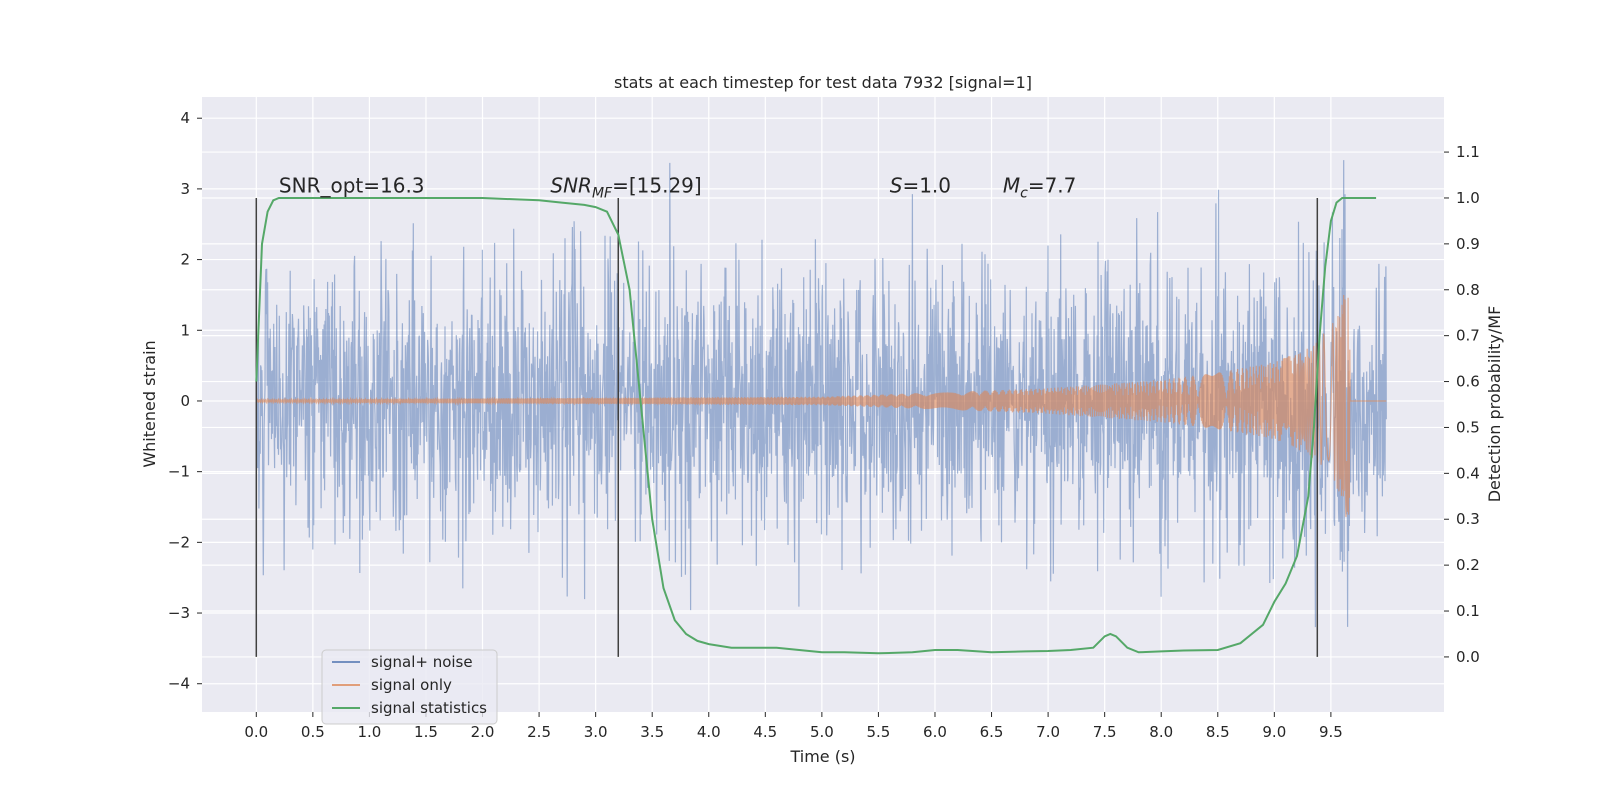 This screenshot has width=1600, height=800. Describe the element at coordinates (352, 185) in the screenshot. I see `annotation: SNR_opt=16.3` at that location.